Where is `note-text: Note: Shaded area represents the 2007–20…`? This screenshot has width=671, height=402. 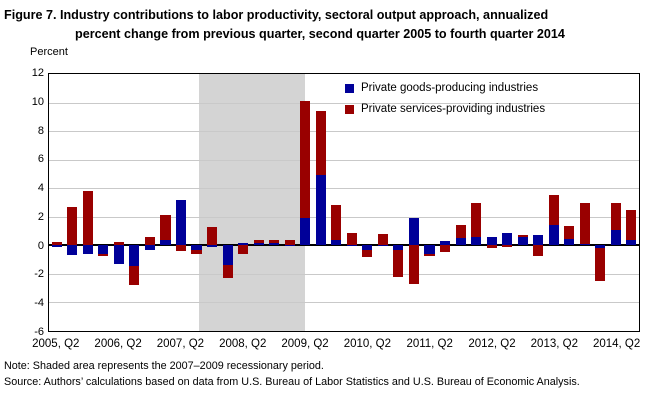 note-text: Note: Shaded area represents the 2007–20… is located at coordinates (164, 366).